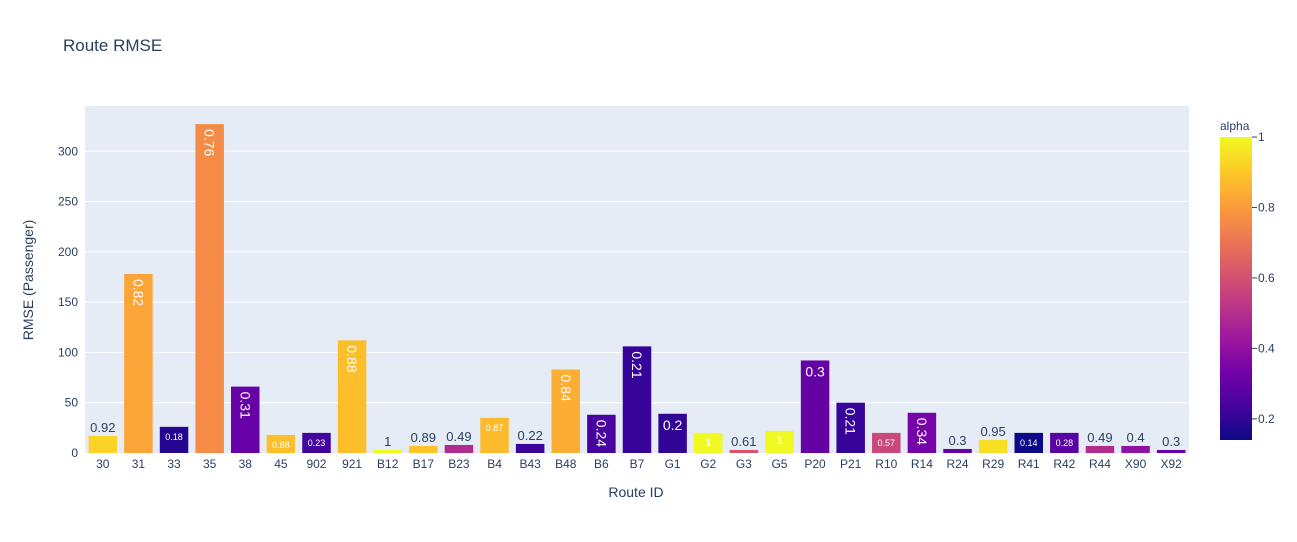  I want to click on x-tick-label: G5, so click(779, 464).